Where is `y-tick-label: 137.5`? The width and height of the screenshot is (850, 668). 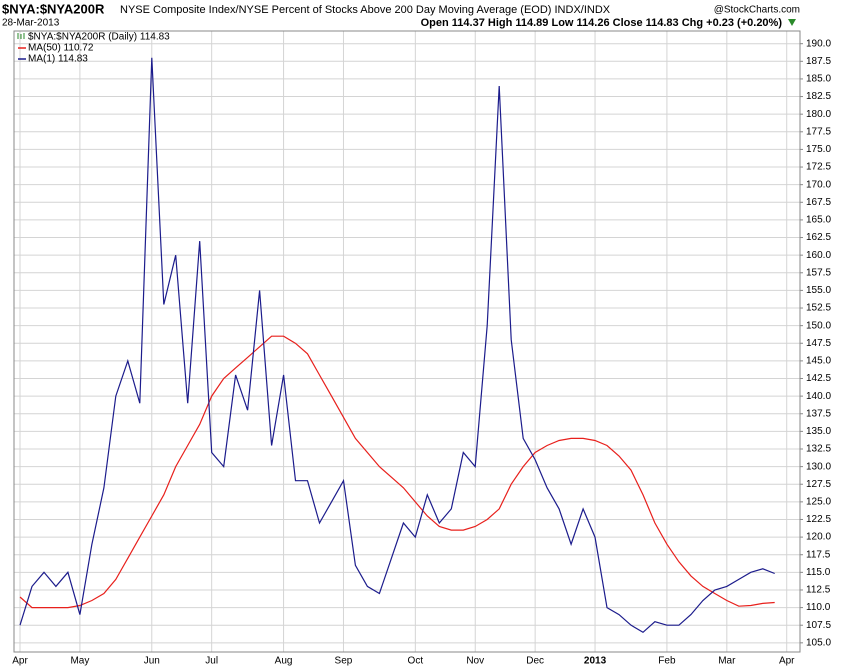 y-tick-label: 137.5 is located at coordinates (818, 413).